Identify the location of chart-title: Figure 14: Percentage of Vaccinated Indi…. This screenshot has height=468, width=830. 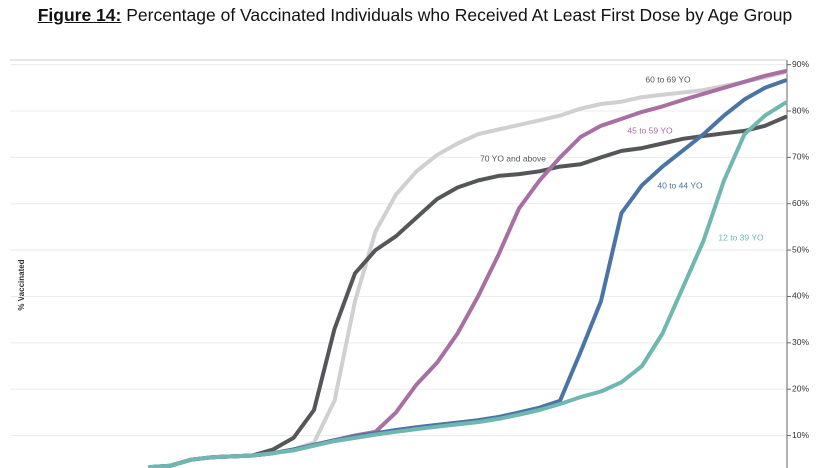
(415, 15).